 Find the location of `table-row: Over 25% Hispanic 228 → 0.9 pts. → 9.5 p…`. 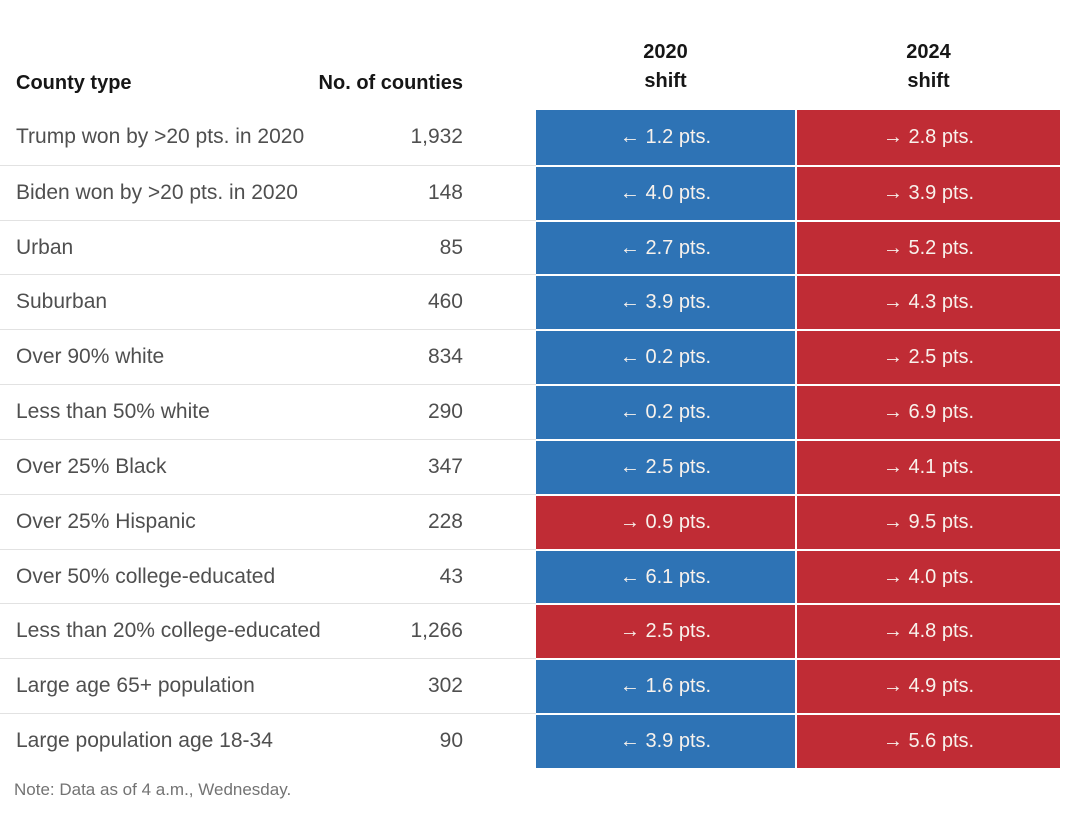

table-row: Over 25% Hispanic 228 → 0.9 pts. → 9.5 p… is located at coordinates (534, 521).